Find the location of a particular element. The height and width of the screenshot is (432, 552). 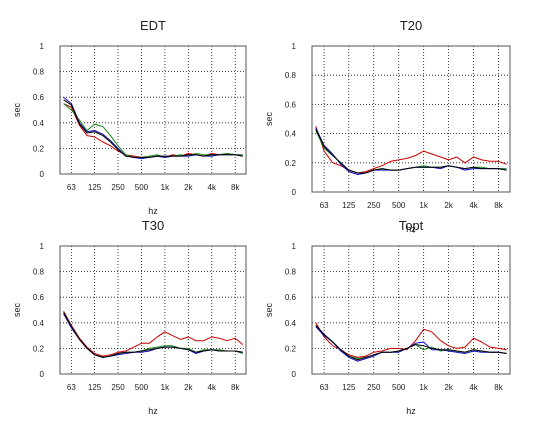

chart-title: T30 is located at coordinates (153, 225).